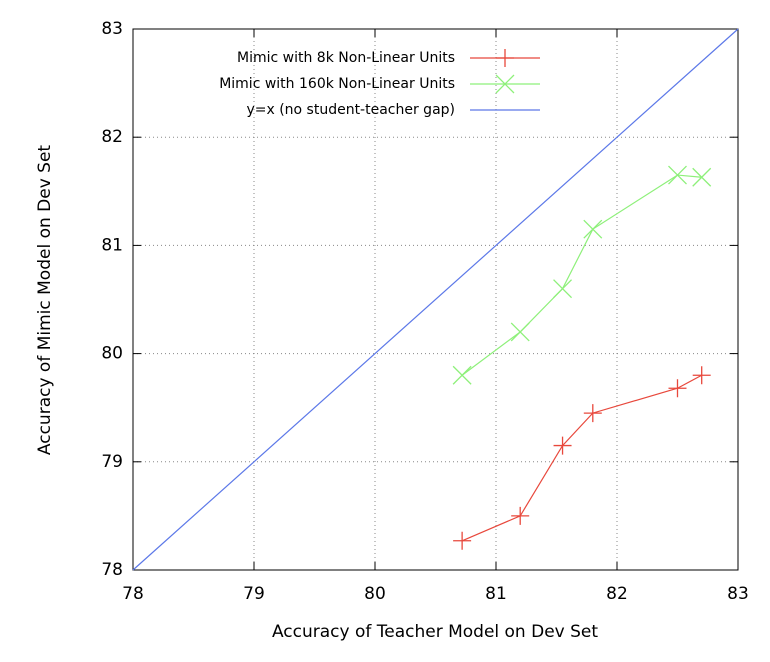 This screenshot has height=662, width=770. What do you see at coordinates (375, 594) in the screenshot?
I see `x-tick-label: 80` at bounding box center [375, 594].